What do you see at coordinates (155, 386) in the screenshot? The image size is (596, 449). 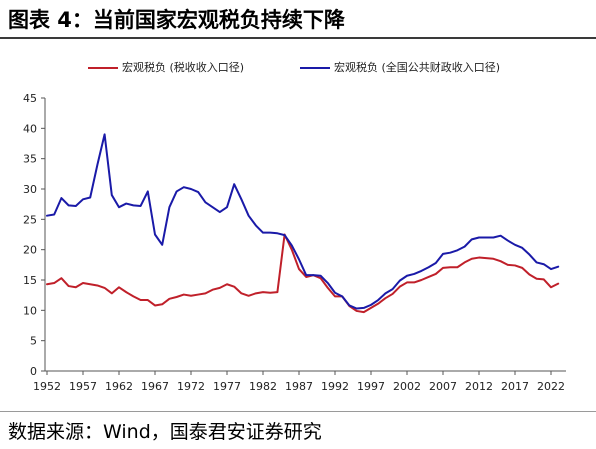 I see `x-tick-label: 1967` at bounding box center [155, 386].